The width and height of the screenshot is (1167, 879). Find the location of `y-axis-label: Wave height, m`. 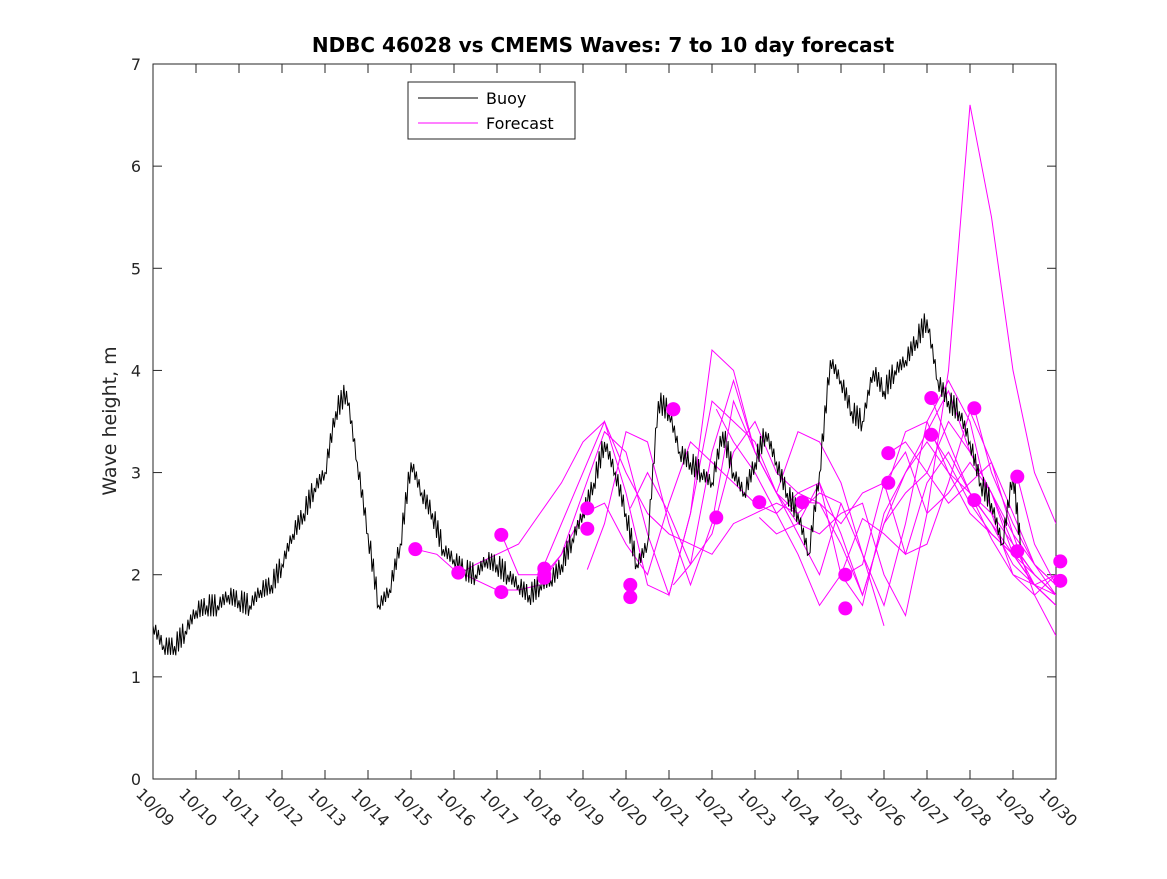

y-axis-label: Wave height, m is located at coordinates (110, 420).